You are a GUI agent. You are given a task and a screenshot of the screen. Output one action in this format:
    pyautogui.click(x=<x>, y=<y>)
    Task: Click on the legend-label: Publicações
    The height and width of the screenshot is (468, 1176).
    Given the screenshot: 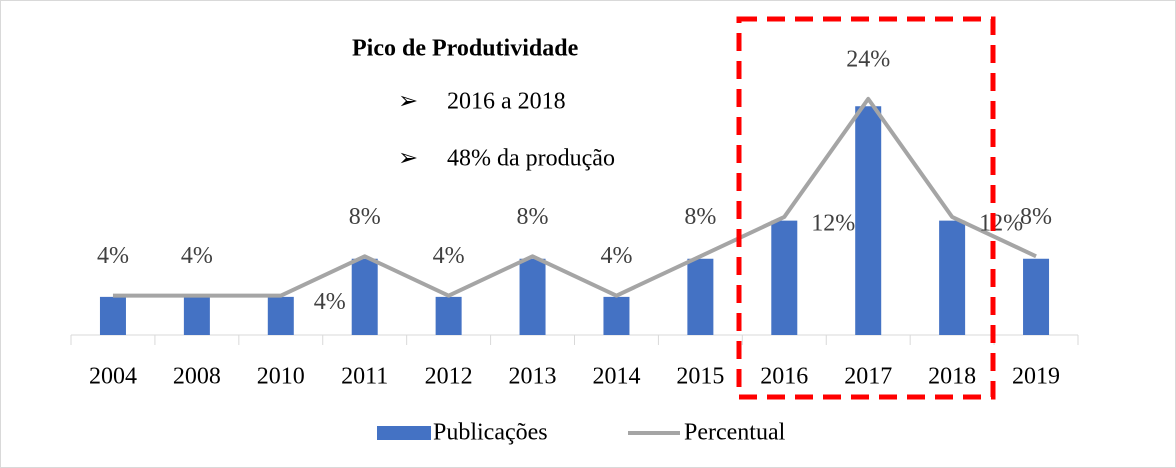 What is the action you would take?
    pyautogui.click(x=490, y=433)
    